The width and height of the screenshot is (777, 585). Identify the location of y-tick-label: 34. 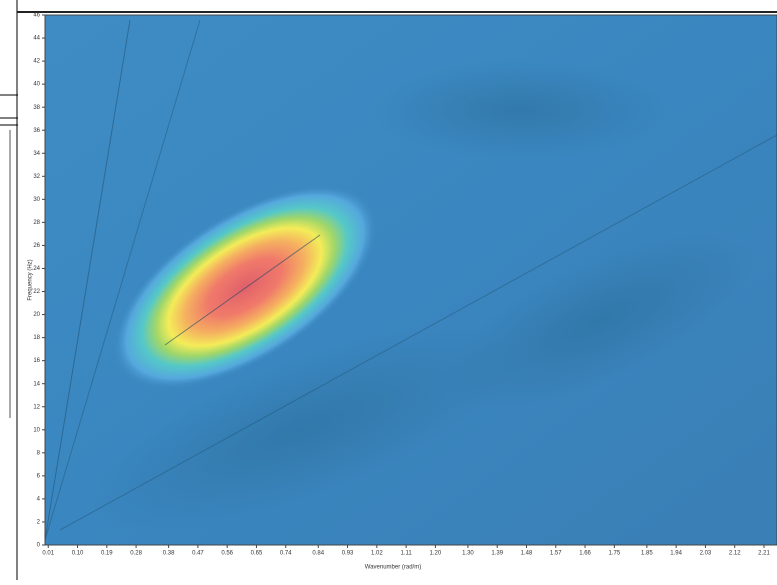
(36, 154).